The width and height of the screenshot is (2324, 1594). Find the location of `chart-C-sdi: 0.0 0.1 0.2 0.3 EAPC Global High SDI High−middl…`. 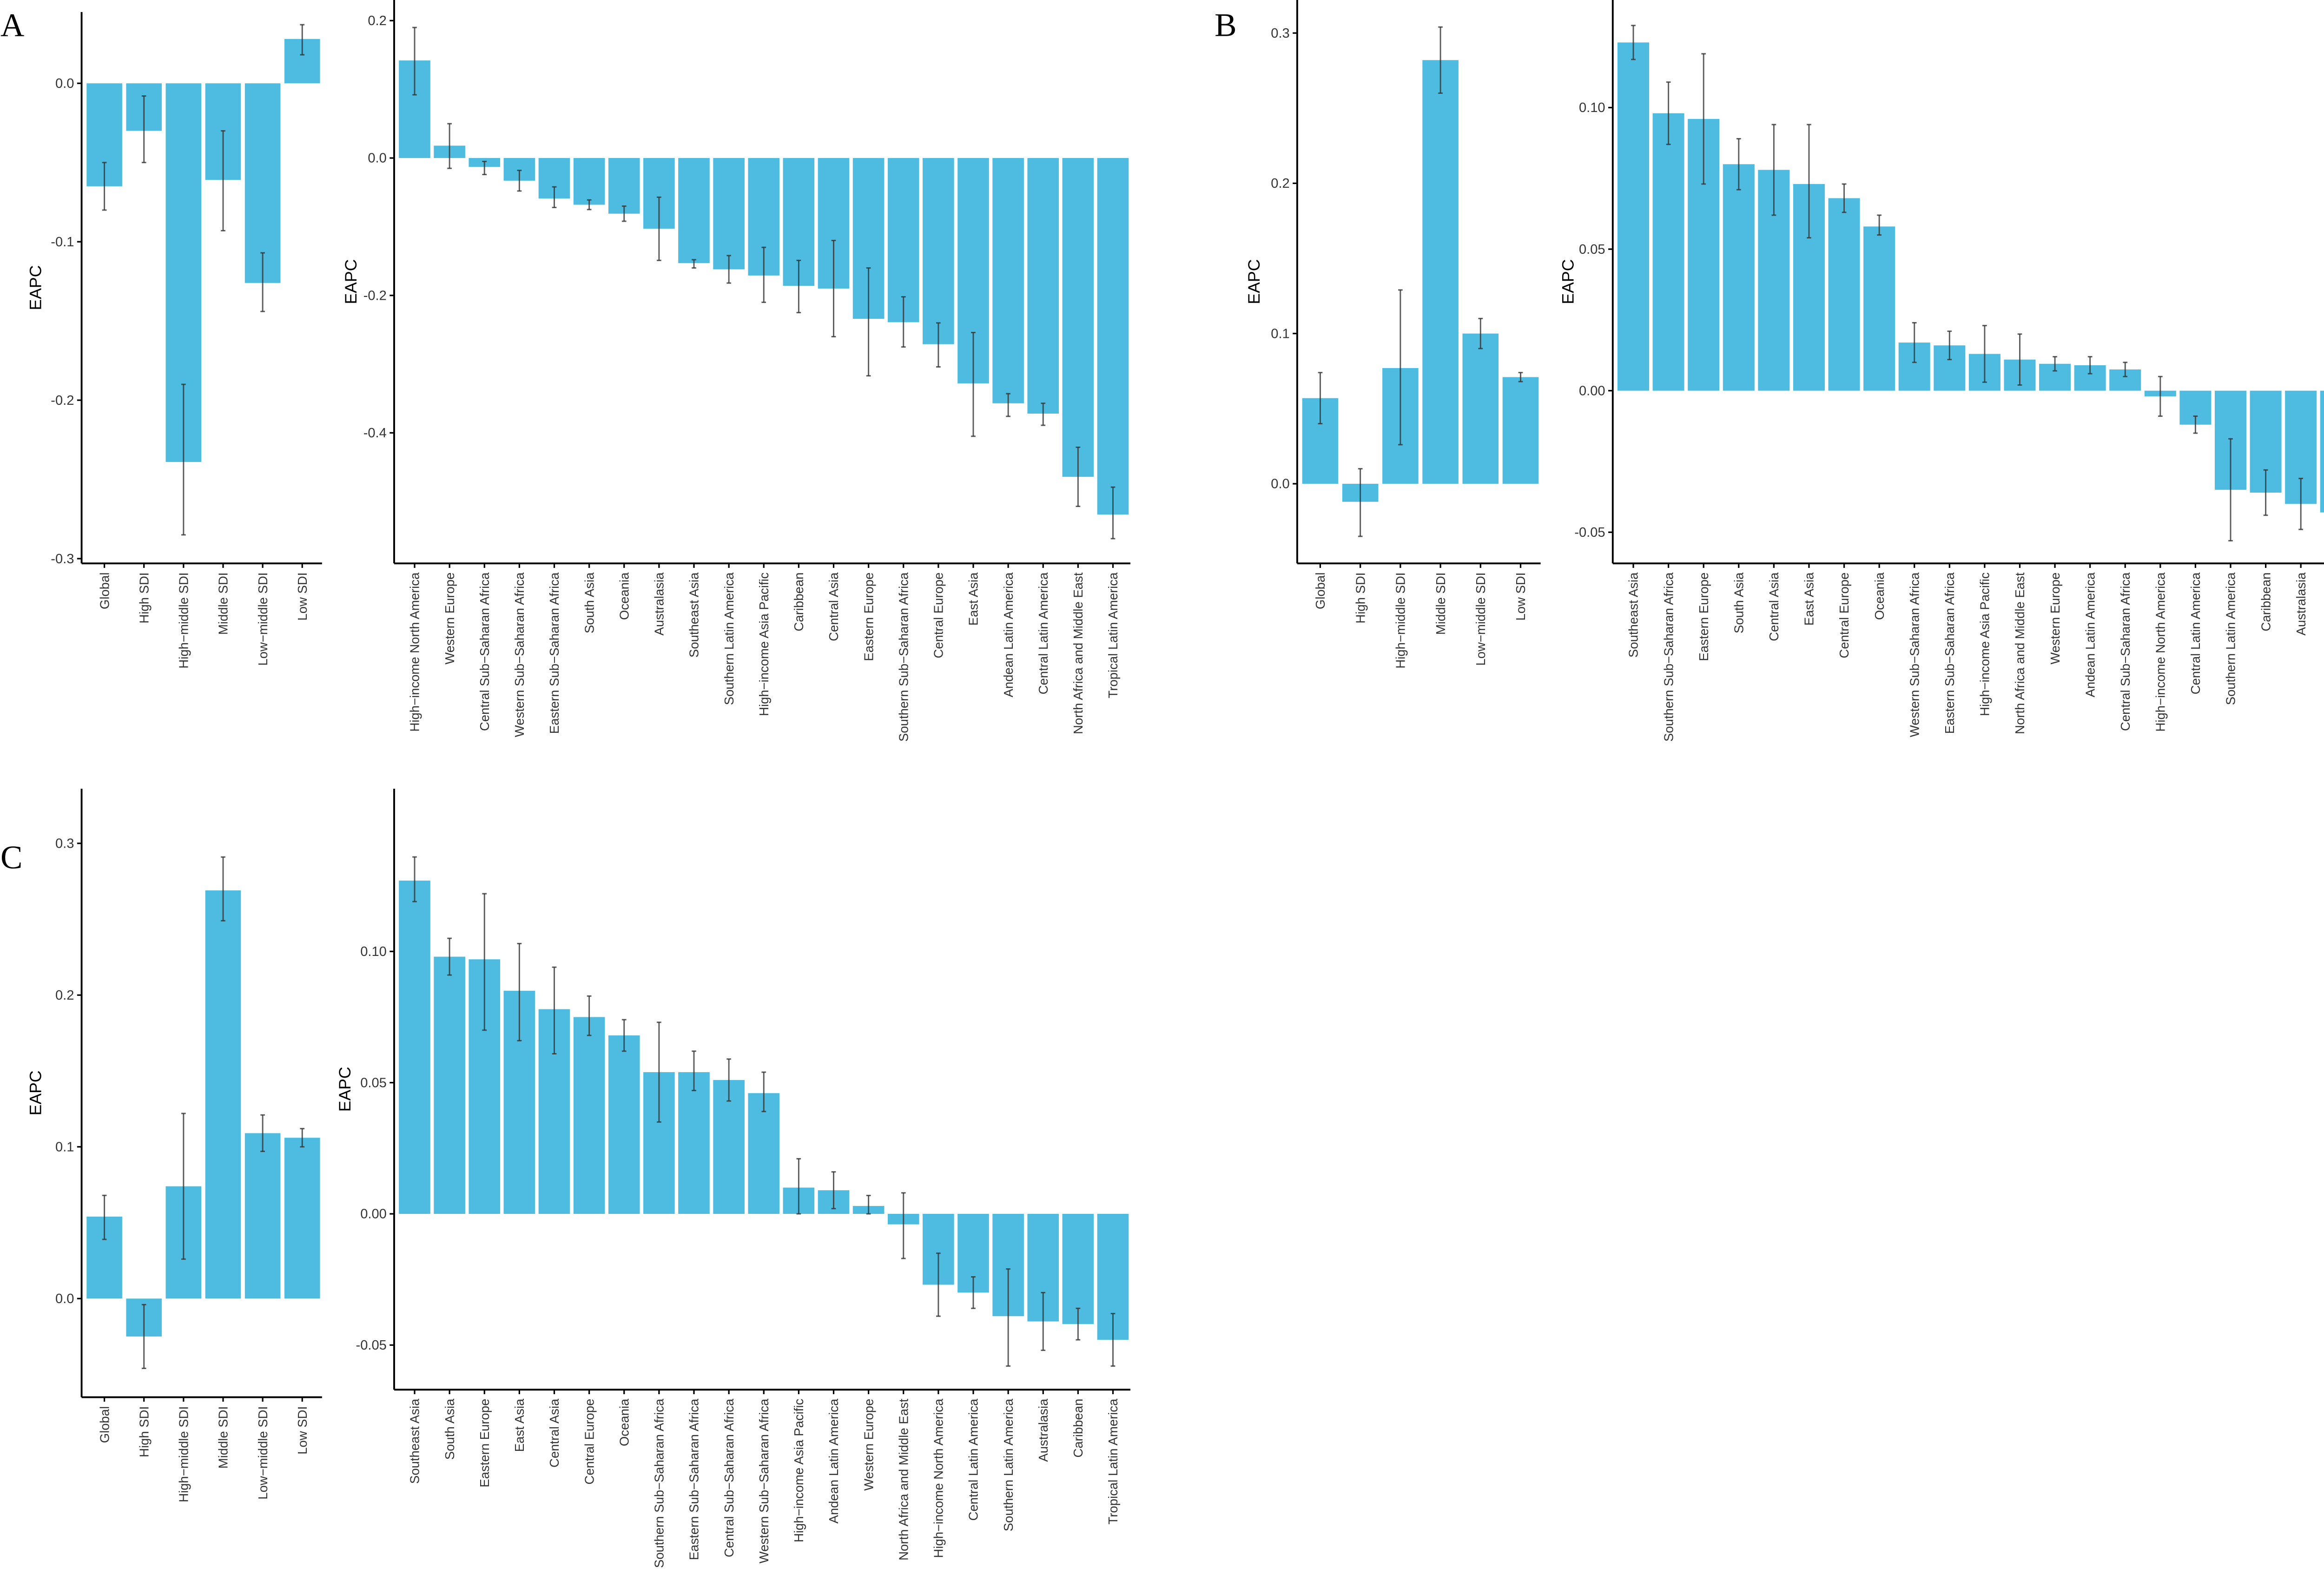

chart-C-sdi: 0.0 0.1 0.2 0.3 EAPC Global High SDI High−middl… is located at coordinates (174, 1145).